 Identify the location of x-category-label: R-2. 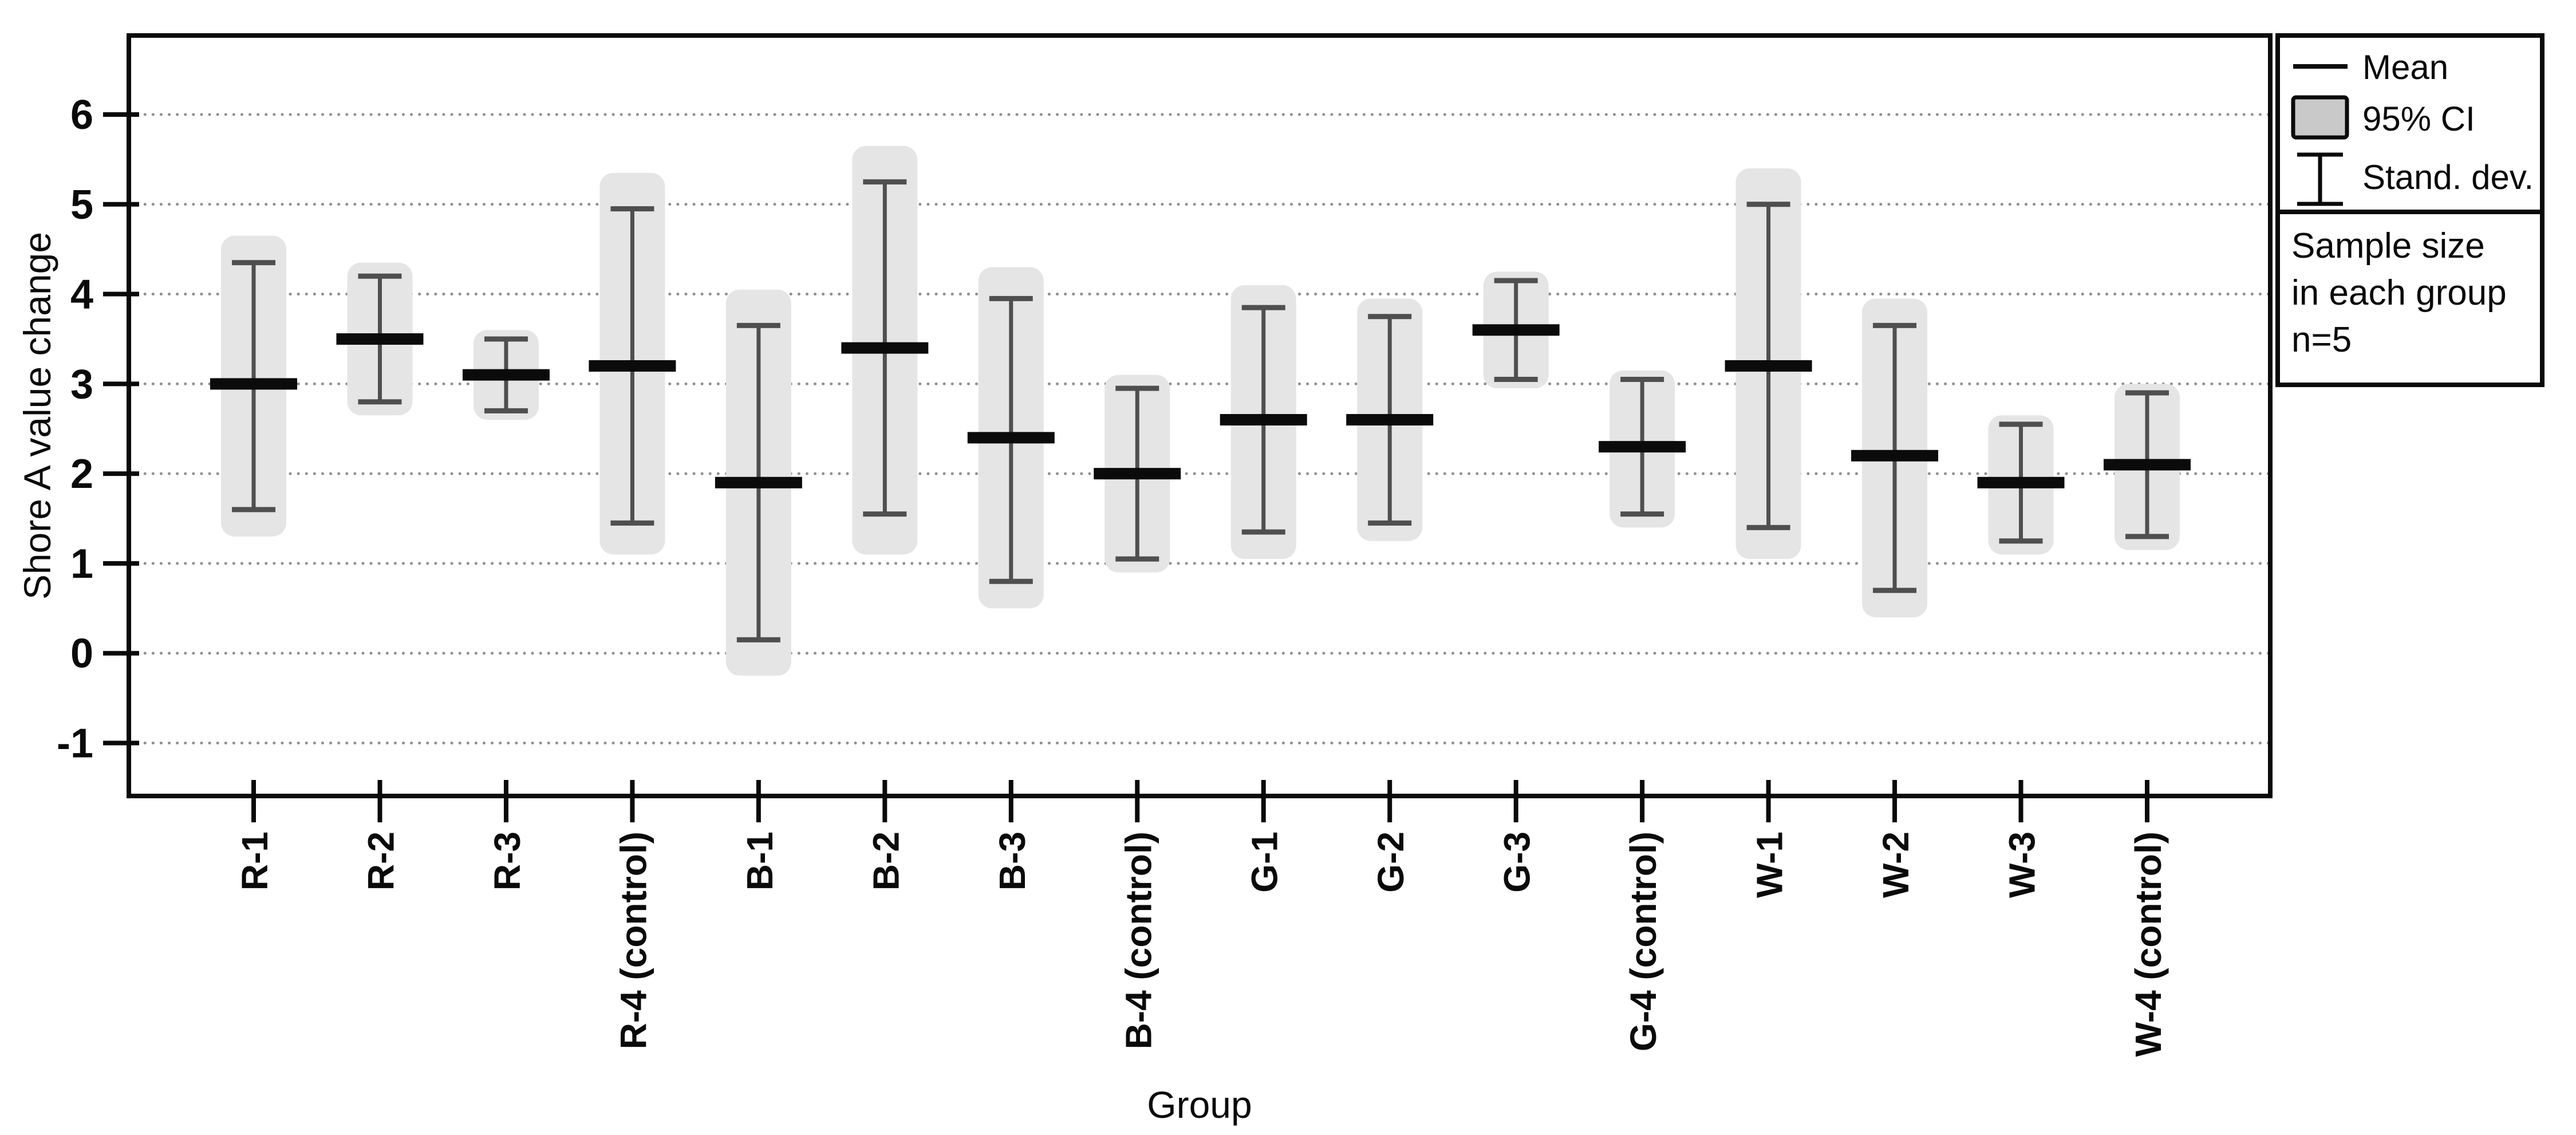
(380, 861).